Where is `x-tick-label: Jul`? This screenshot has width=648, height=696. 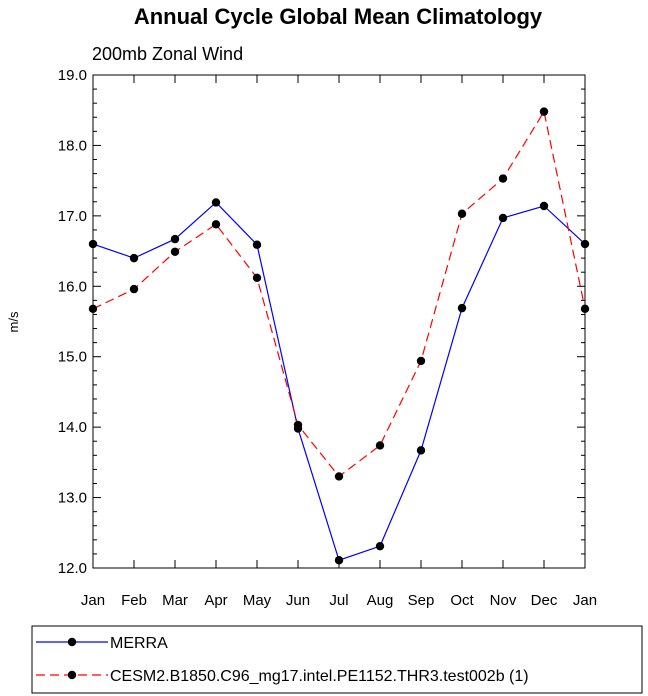 x-tick-label: Jul is located at coordinates (338, 600).